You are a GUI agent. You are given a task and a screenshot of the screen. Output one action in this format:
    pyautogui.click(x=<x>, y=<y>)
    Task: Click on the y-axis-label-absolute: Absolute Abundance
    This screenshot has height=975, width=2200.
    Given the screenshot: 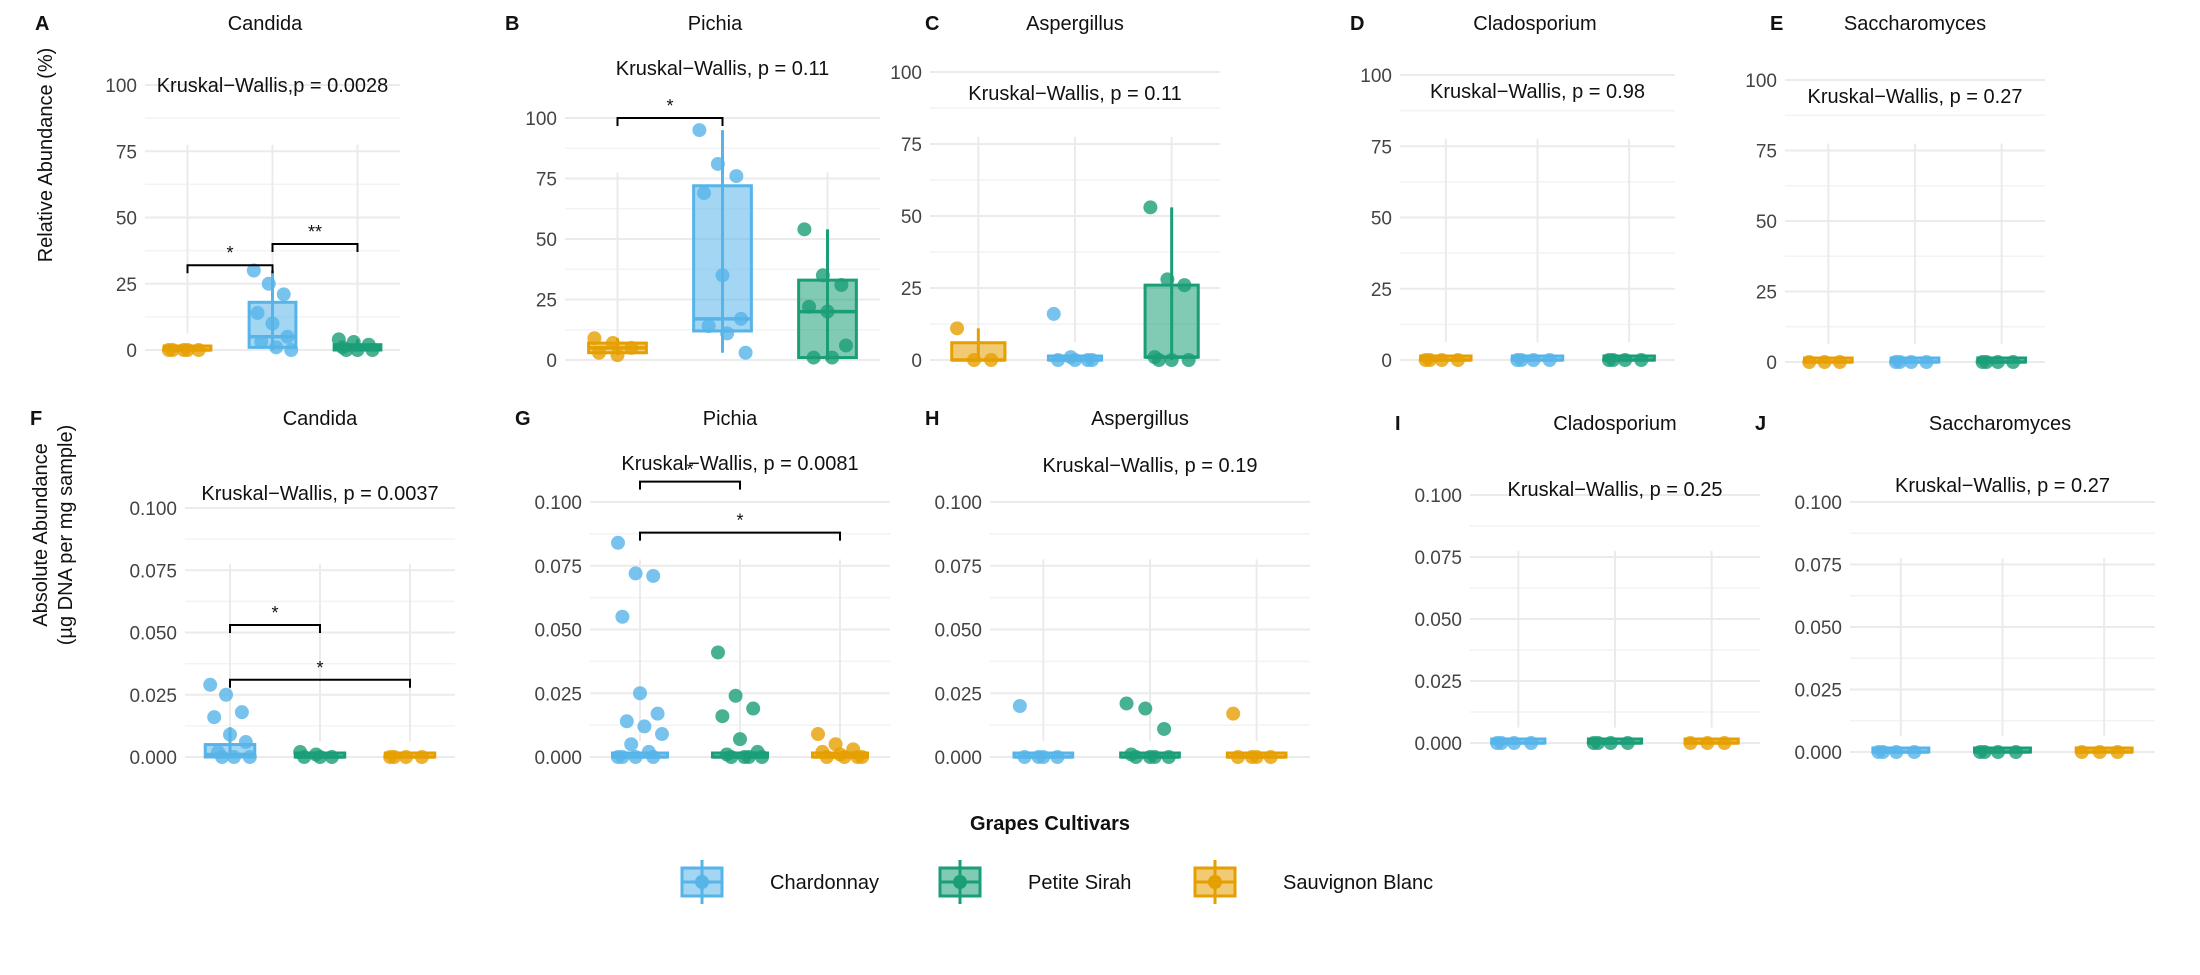 What is the action you would take?
    pyautogui.click(x=41, y=535)
    